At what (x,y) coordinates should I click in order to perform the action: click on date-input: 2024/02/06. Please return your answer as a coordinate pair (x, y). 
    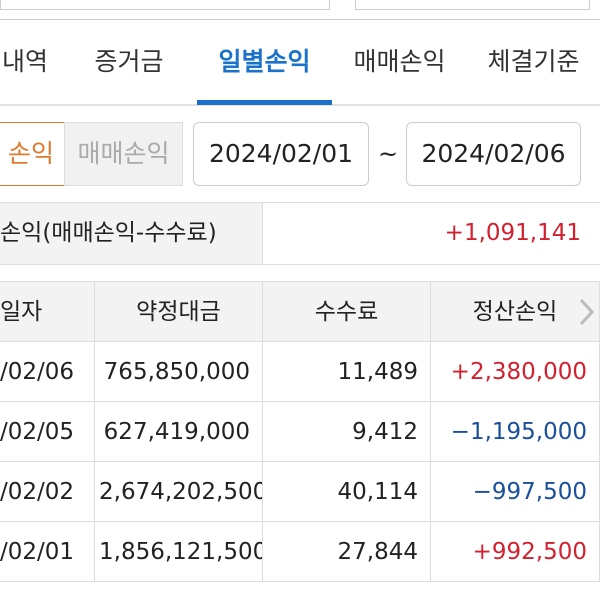
    Looking at the image, I should click on (493, 154).